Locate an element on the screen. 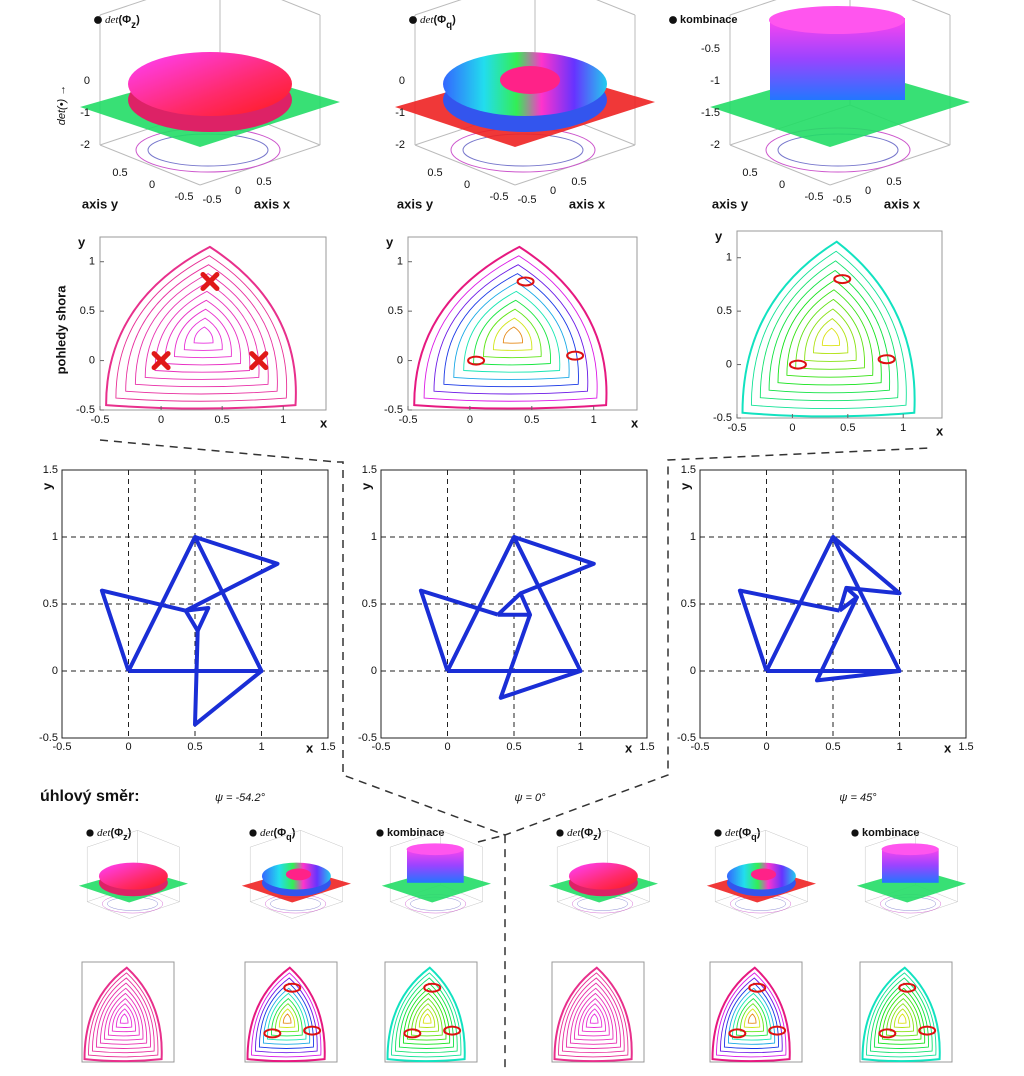 The image size is (1024, 1076). panel-title: kombinace is located at coordinates (708, 20).